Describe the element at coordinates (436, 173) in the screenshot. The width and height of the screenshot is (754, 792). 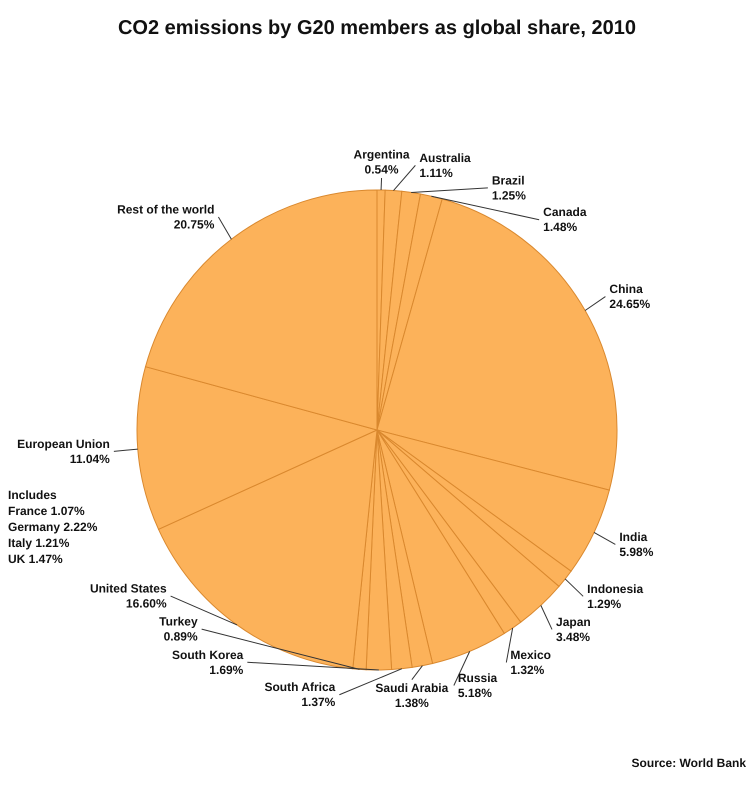
I see `data-label: 1.11%` at that location.